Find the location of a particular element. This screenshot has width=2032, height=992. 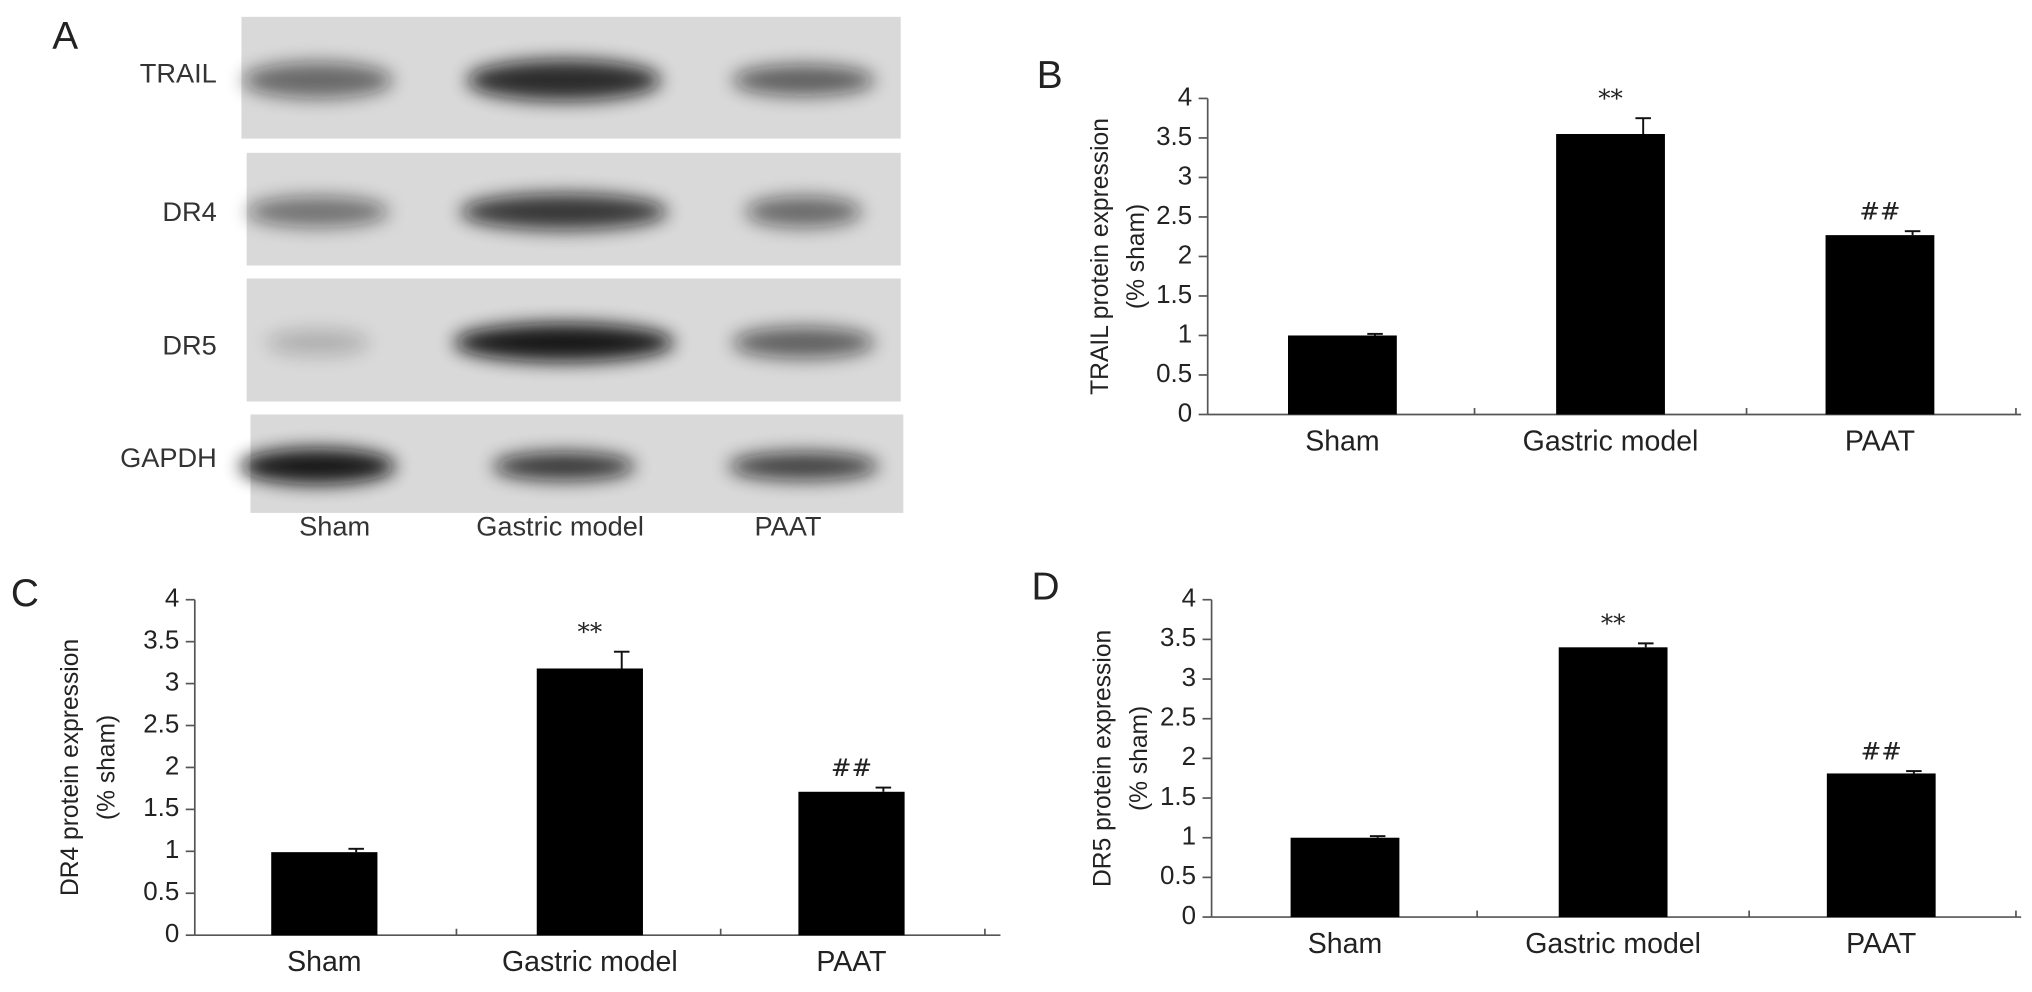

blot-lane-label: Sham is located at coordinates (334, 526).